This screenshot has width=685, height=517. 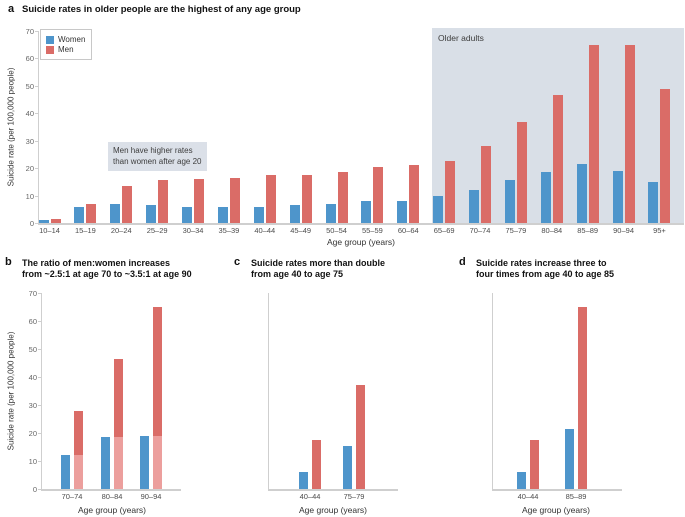 I want to click on bar-women-a-20–24, so click(x=115, y=213).